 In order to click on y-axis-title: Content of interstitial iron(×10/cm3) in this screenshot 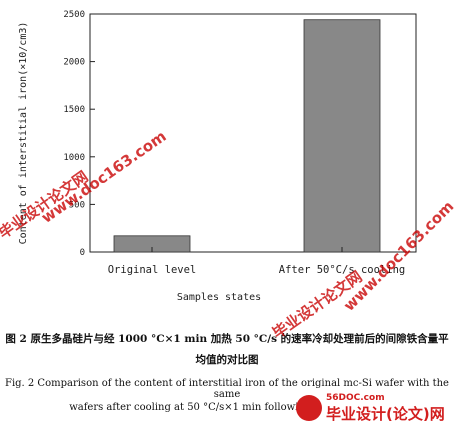, I will do `click(23, 133)`.